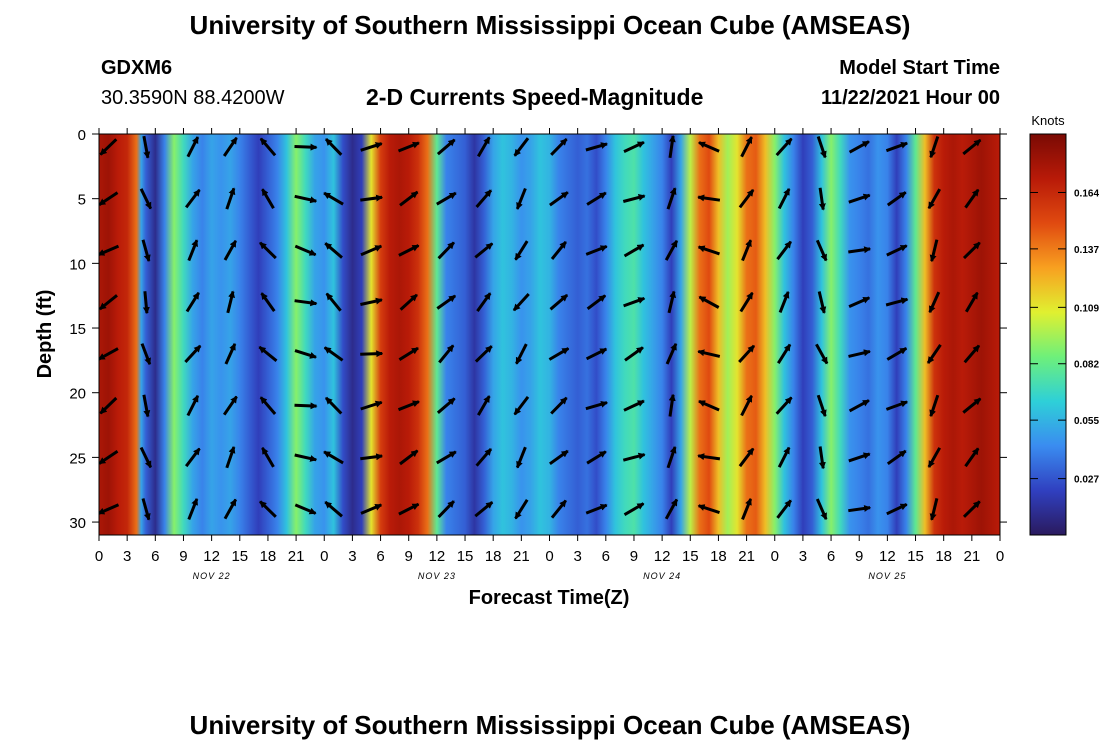 The image size is (1100, 750). I want to click on x-tick-label: 12, so click(437, 556).